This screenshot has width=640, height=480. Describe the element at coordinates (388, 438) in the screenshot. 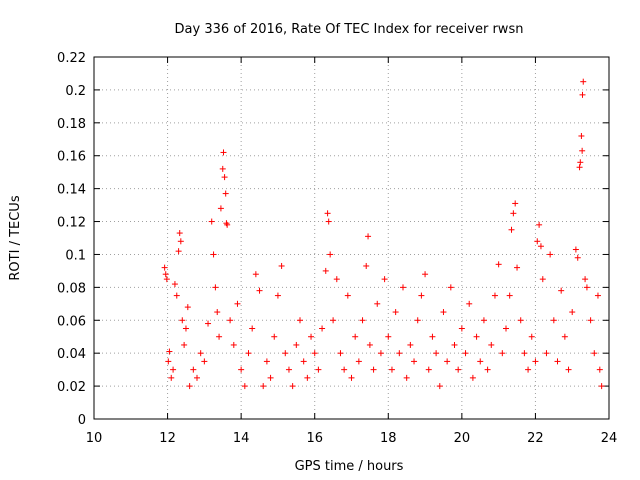

I see `x-tick-label: 18` at that location.